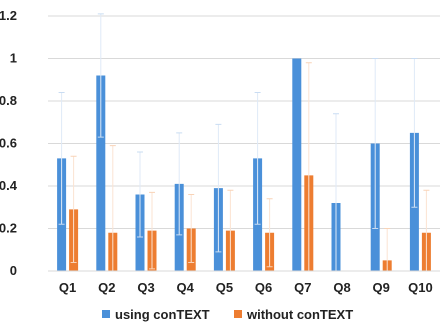 The height and width of the screenshot is (324, 448). I want to click on y-tick-label: 1, so click(13, 58).